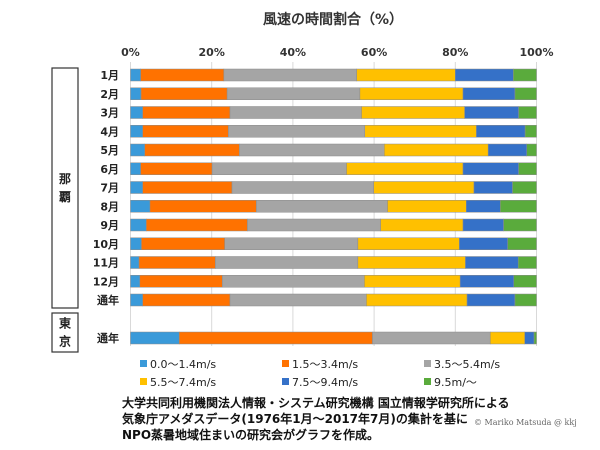 This screenshot has height=450, width=600. Describe the element at coordinates (295, 419) in the screenshot. I see `note-line: 気象庁アメダスデータ(1976年1月〜2017年7月)の集計を基に` at that location.